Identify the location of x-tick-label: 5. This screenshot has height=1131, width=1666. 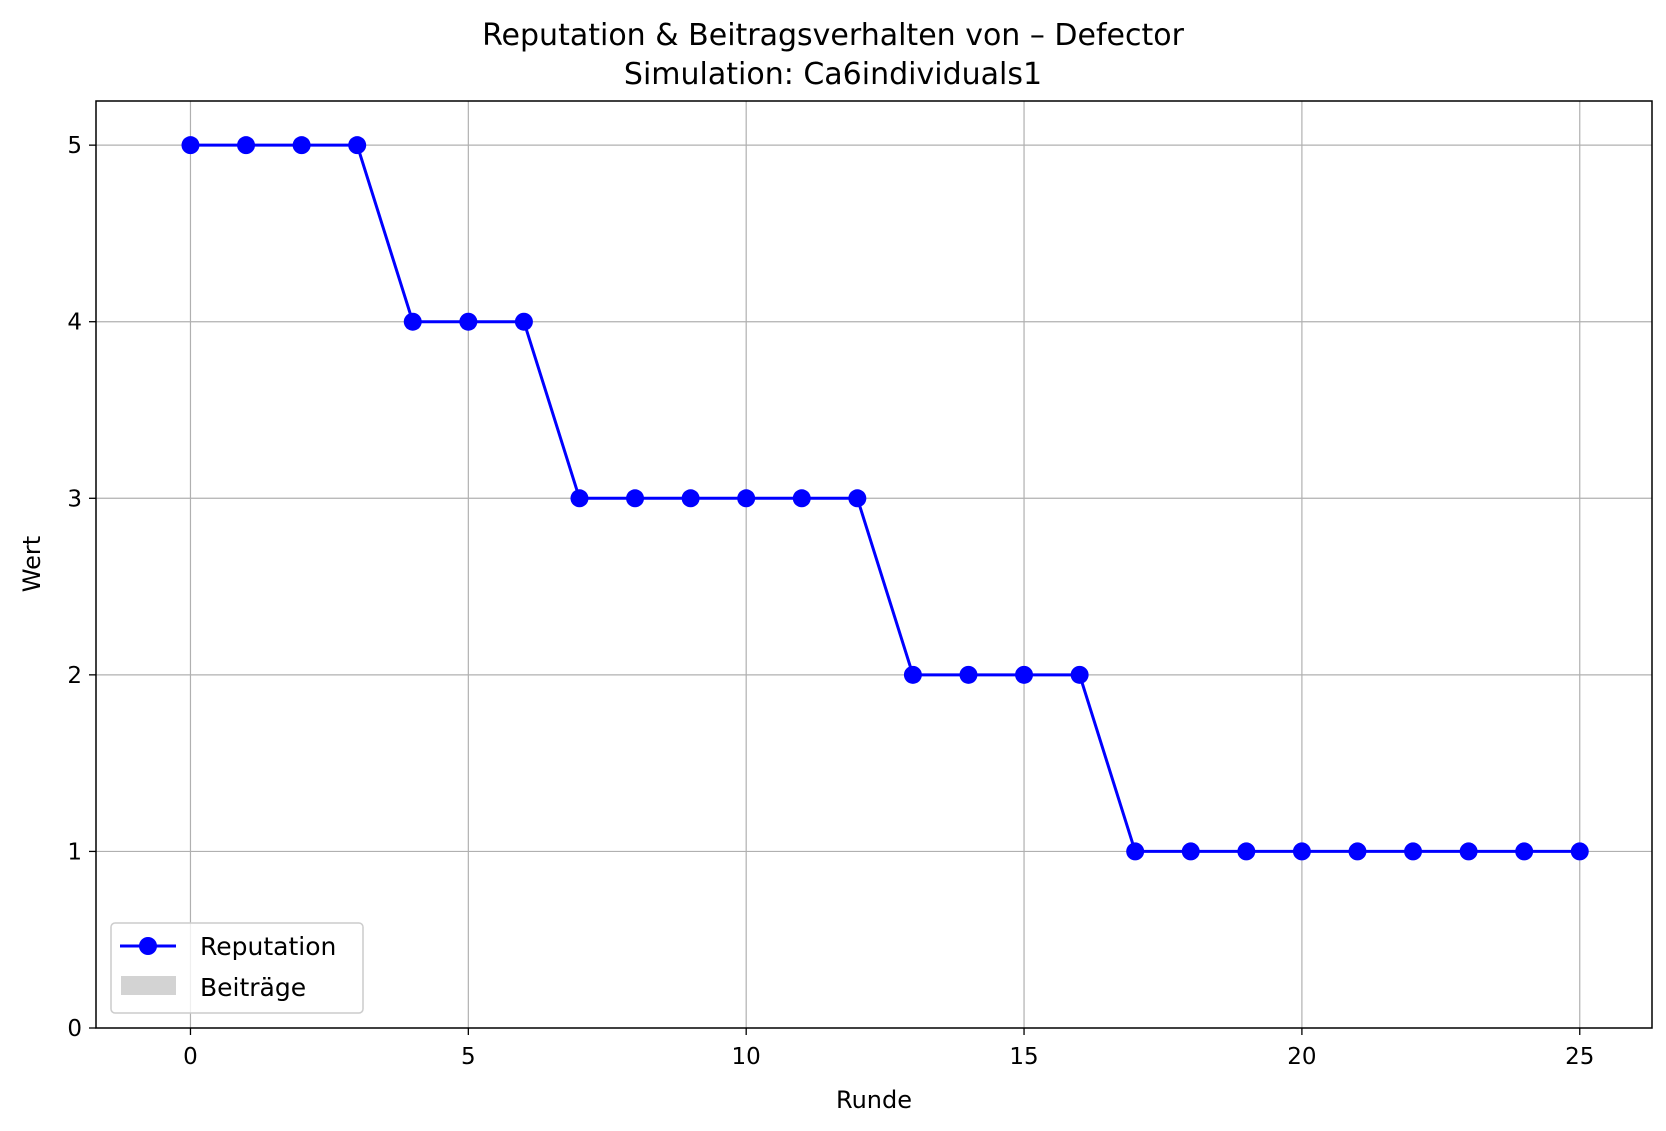
(468, 1057).